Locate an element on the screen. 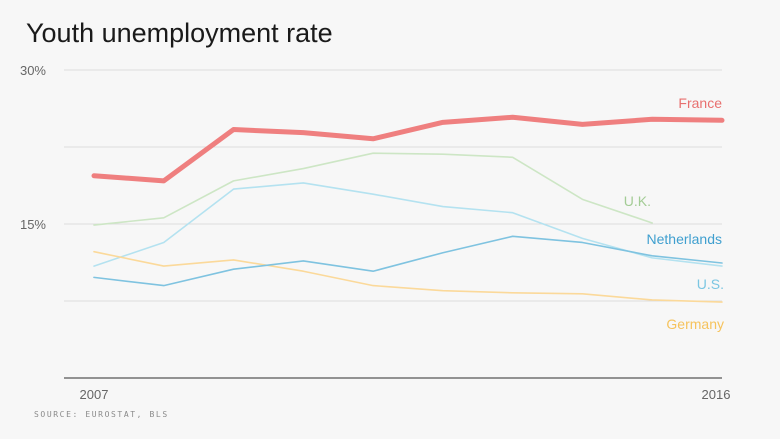  series-line-germany is located at coordinates (408, 276).